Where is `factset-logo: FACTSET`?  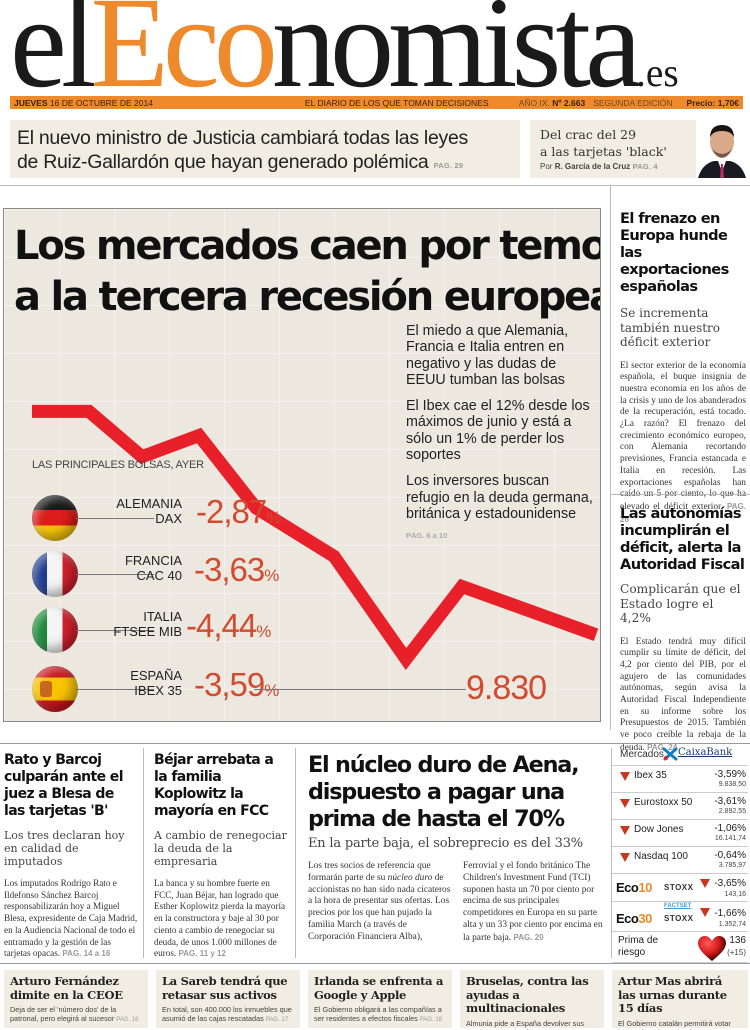
factset-logo: FACTSET is located at coordinates (678, 906).